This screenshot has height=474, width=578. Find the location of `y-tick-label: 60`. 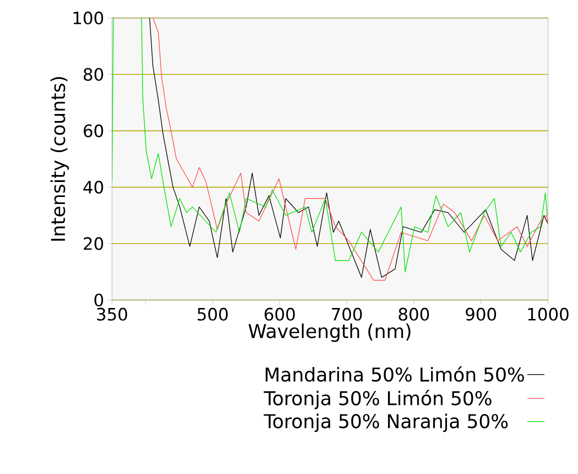

y-tick-label: 60 is located at coordinates (94, 131).